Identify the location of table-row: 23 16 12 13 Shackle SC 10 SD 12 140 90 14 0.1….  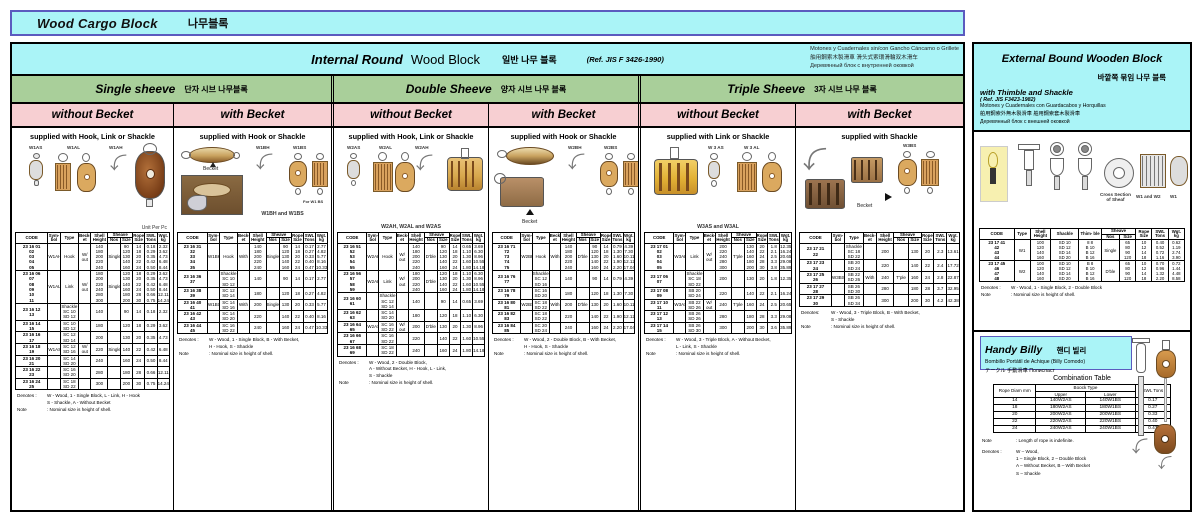
(92, 311).